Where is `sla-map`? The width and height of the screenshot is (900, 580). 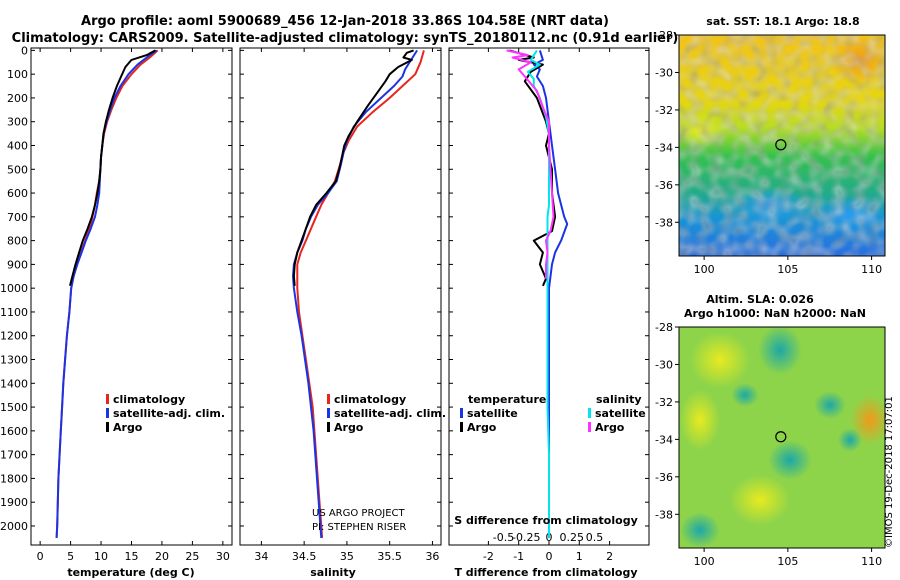
sla-map is located at coordinates (782, 437).